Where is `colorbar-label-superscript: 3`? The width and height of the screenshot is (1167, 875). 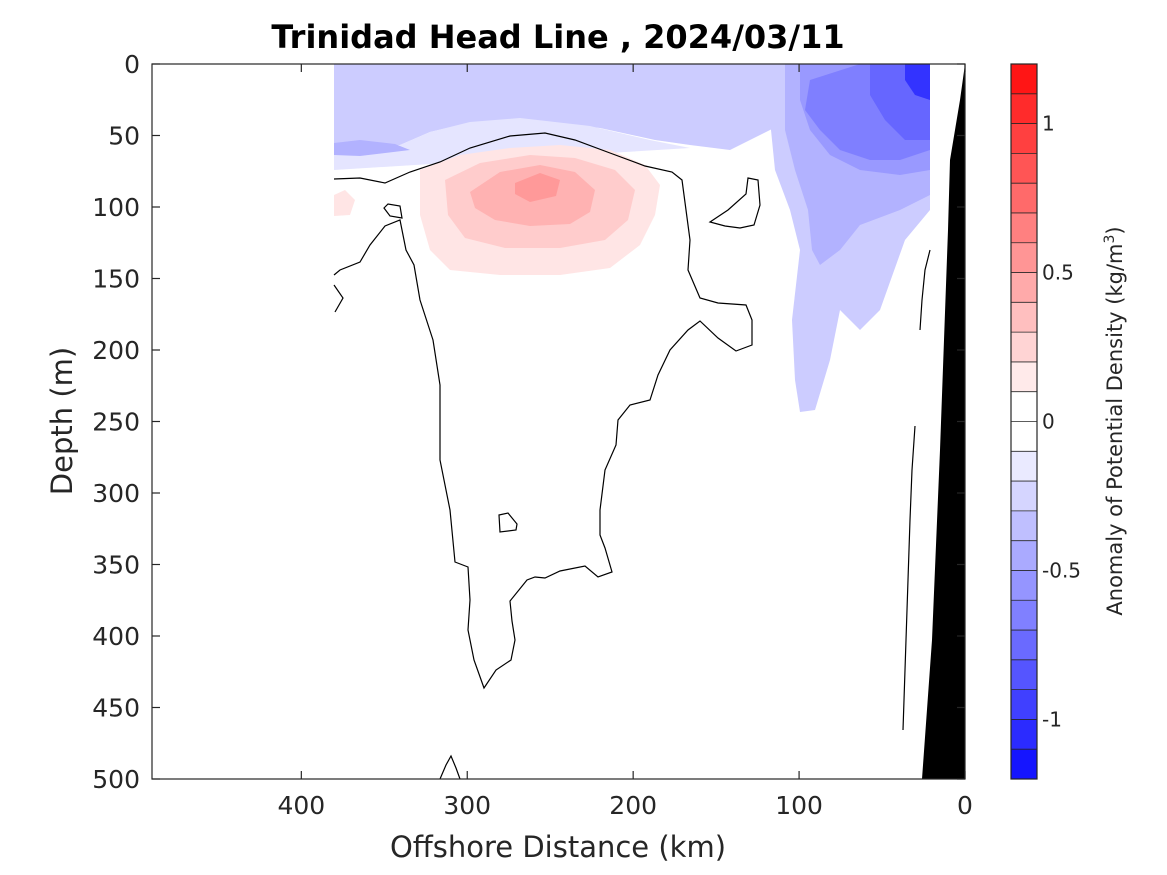
colorbar-label-superscript: 3 is located at coordinates (1110, 239).